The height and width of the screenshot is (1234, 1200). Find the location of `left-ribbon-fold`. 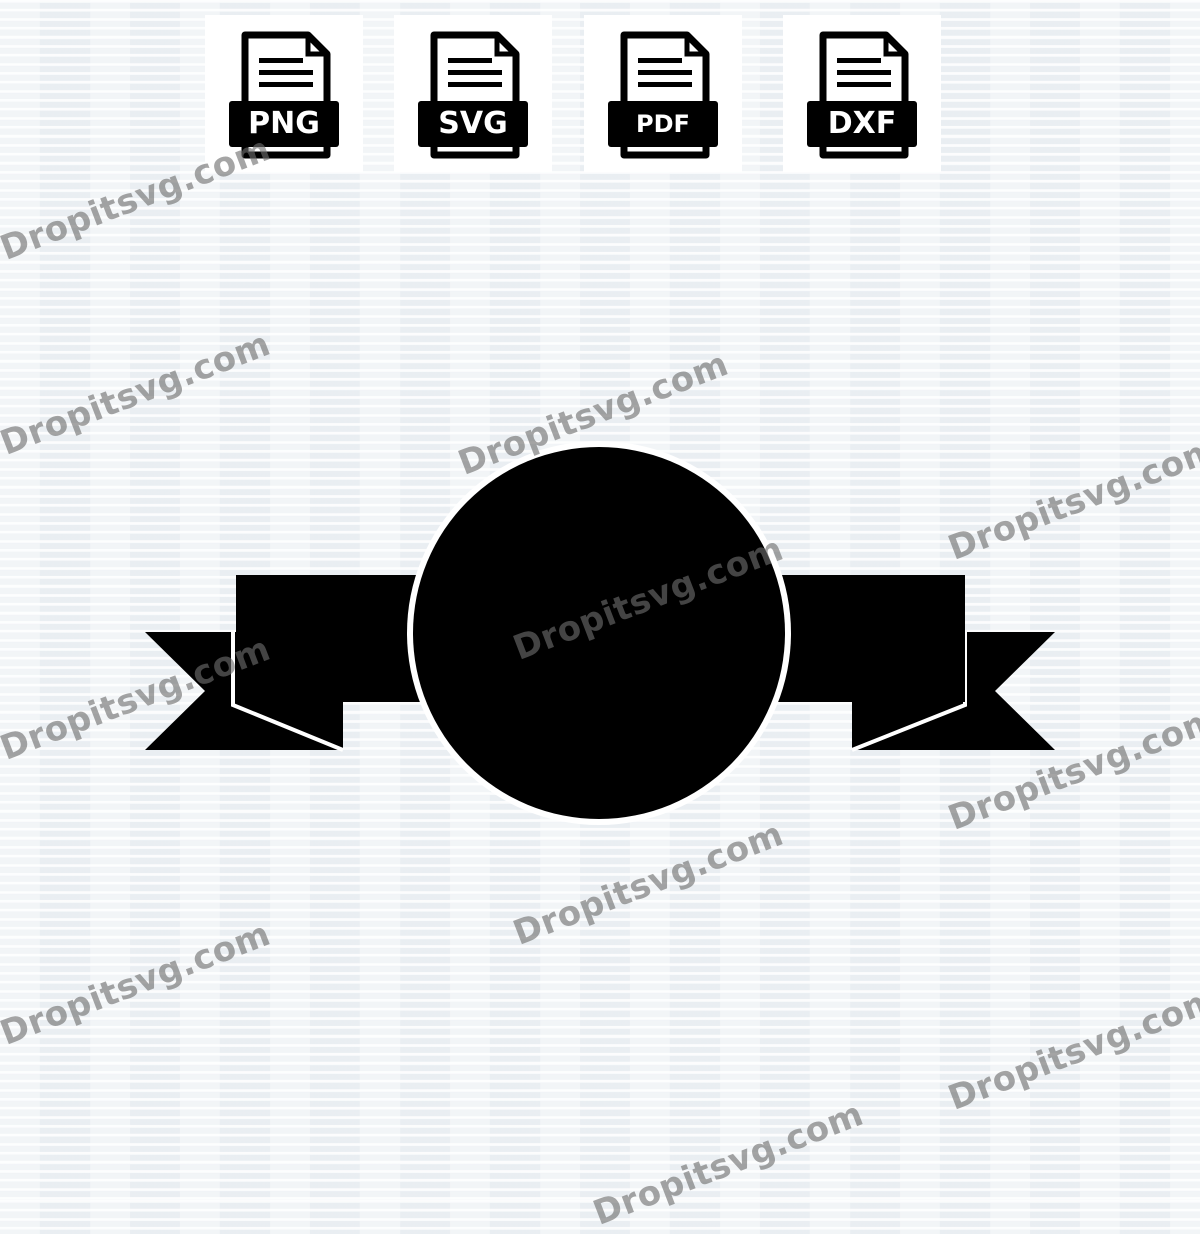

left-ribbon-fold is located at coordinates (287, 692).